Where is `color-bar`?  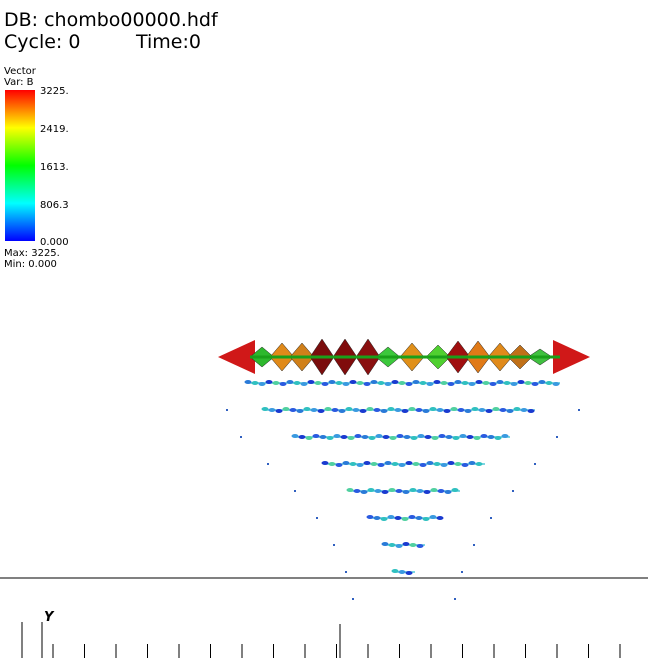
color-bar is located at coordinates (20, 165).